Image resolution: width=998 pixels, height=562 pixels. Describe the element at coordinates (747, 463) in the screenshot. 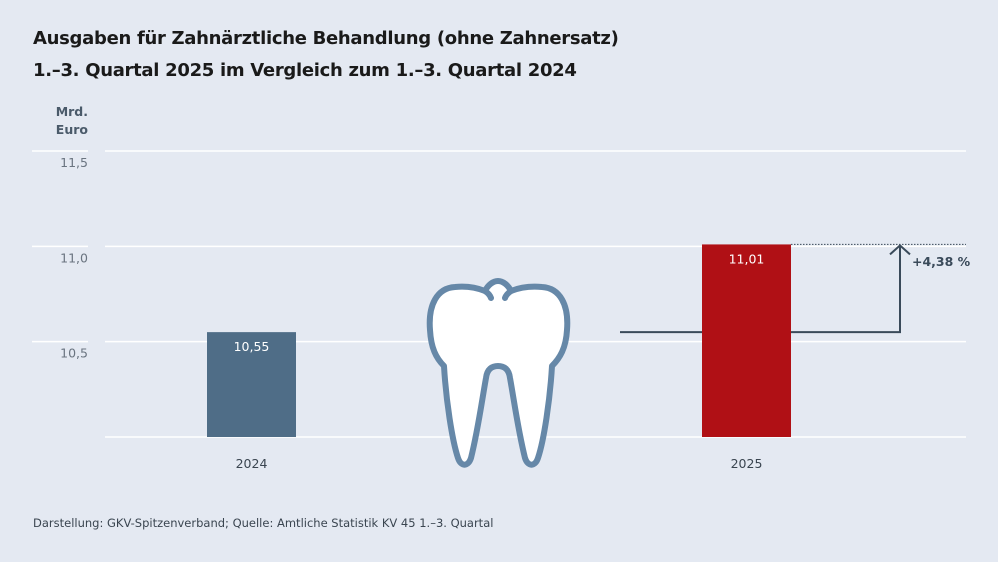

I see `x-tick-label: 2025` at that location.